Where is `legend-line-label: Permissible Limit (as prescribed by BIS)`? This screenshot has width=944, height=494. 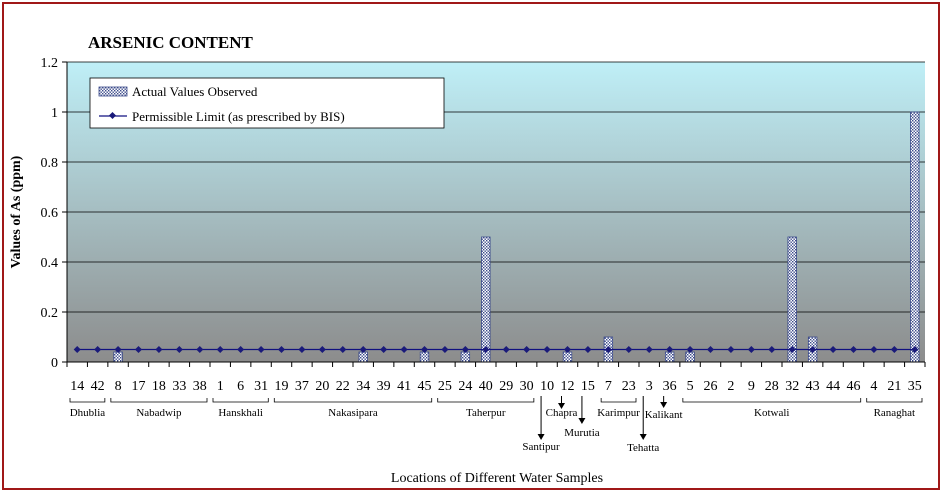 legend-line-label: Permissible Limit (as prescribed by BIS) is located at coordinates (238, 116).